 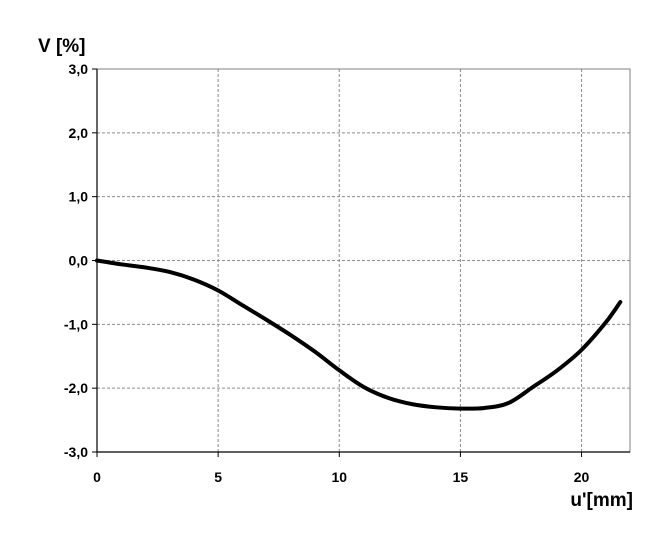 I want to click on x-axis-title: u'[mm], so click(x=601, y=500).